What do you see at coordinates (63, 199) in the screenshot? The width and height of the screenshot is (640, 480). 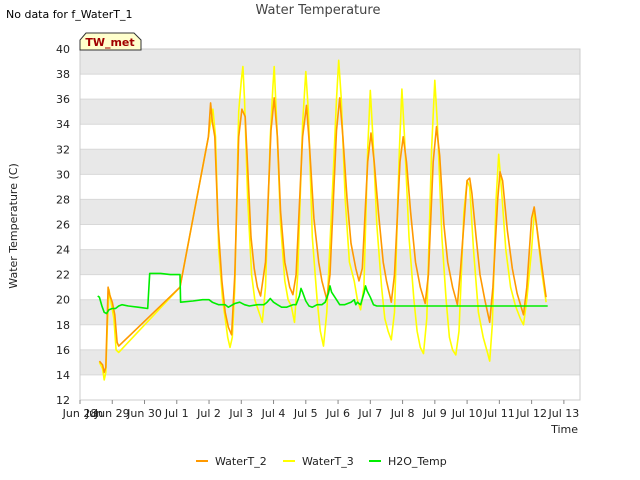 I see `y-tick-label: 28` at bounding box center [63, 199].